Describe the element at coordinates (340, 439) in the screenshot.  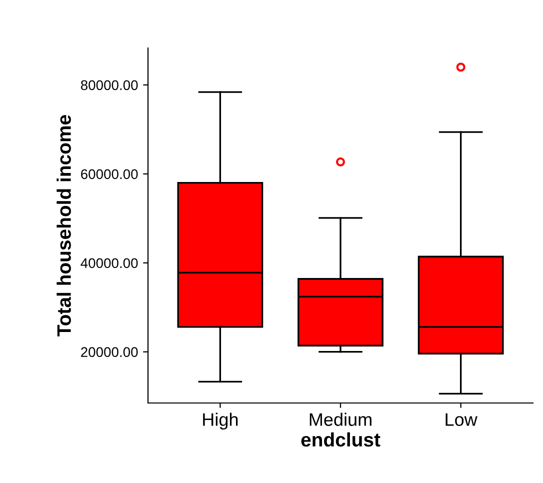
I see `x-axis-title: endclust` at that location.